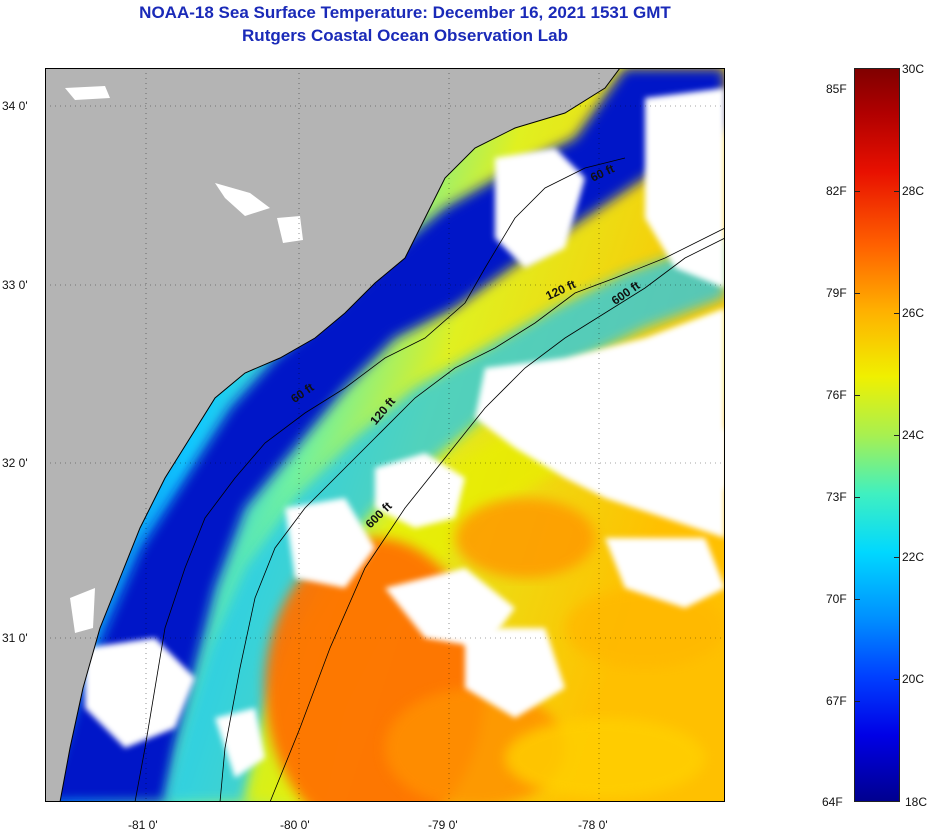 The height and width of the screenshot is (832, 936). Describe the element at coordinates (836, 497) in the screenshot. I see `colorbar-f-label: 73F` at that location.